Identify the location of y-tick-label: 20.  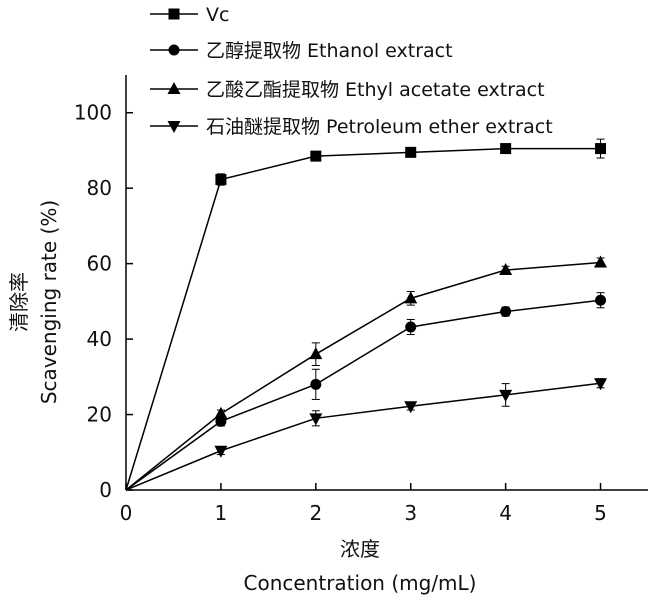
(99, 415).